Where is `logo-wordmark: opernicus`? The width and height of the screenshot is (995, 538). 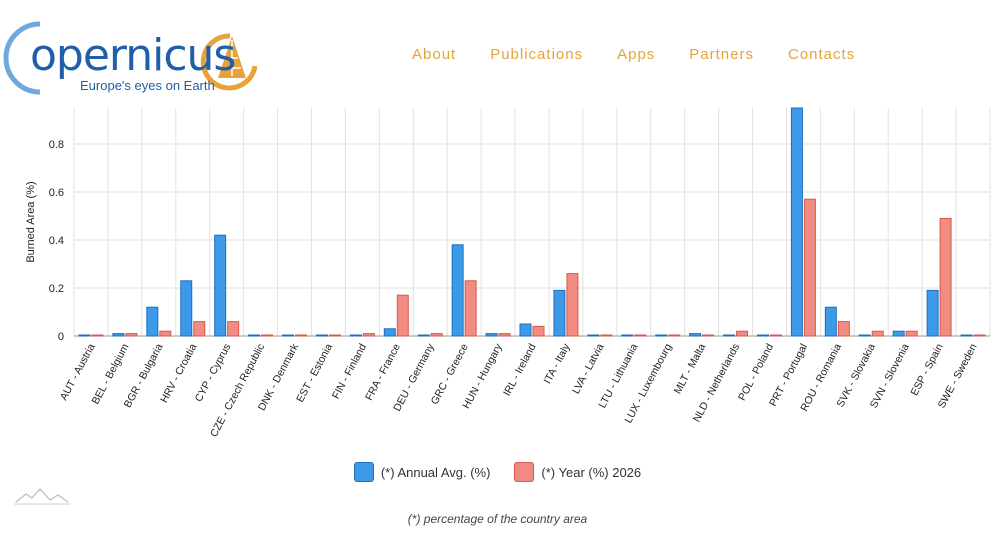 logo-wordmark: opernicus is located at coordinates (133, 55).